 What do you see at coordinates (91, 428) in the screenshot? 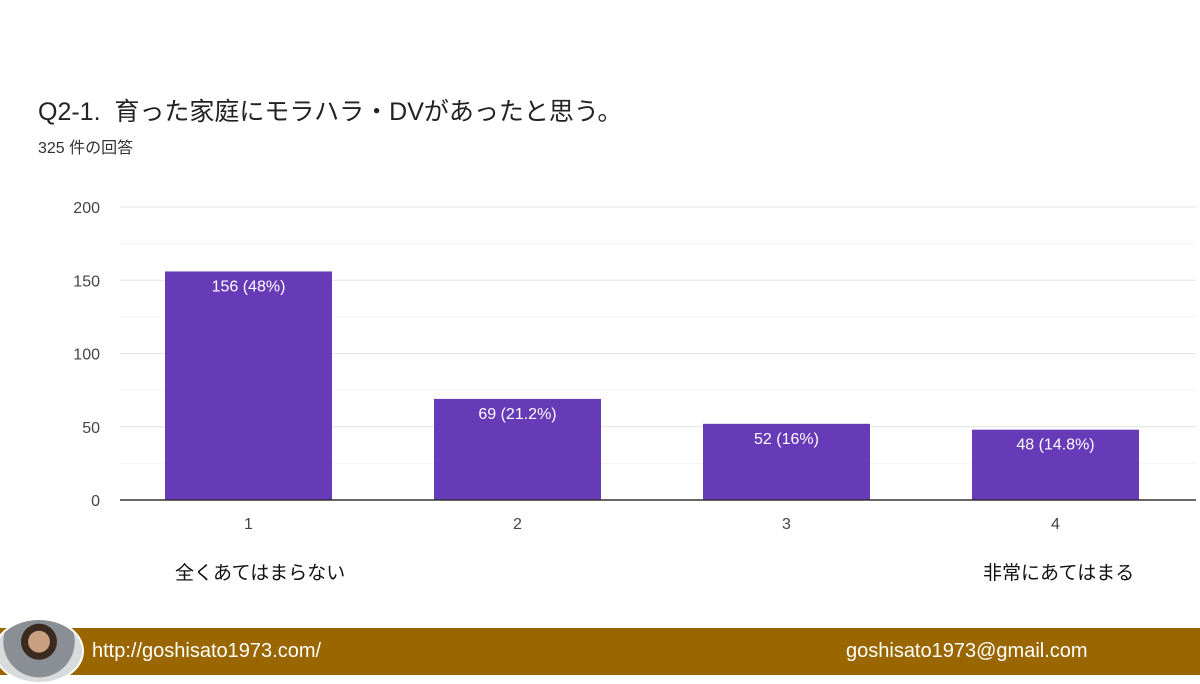
I see `y-tick-label: 50` at bounding box center [91, 428].